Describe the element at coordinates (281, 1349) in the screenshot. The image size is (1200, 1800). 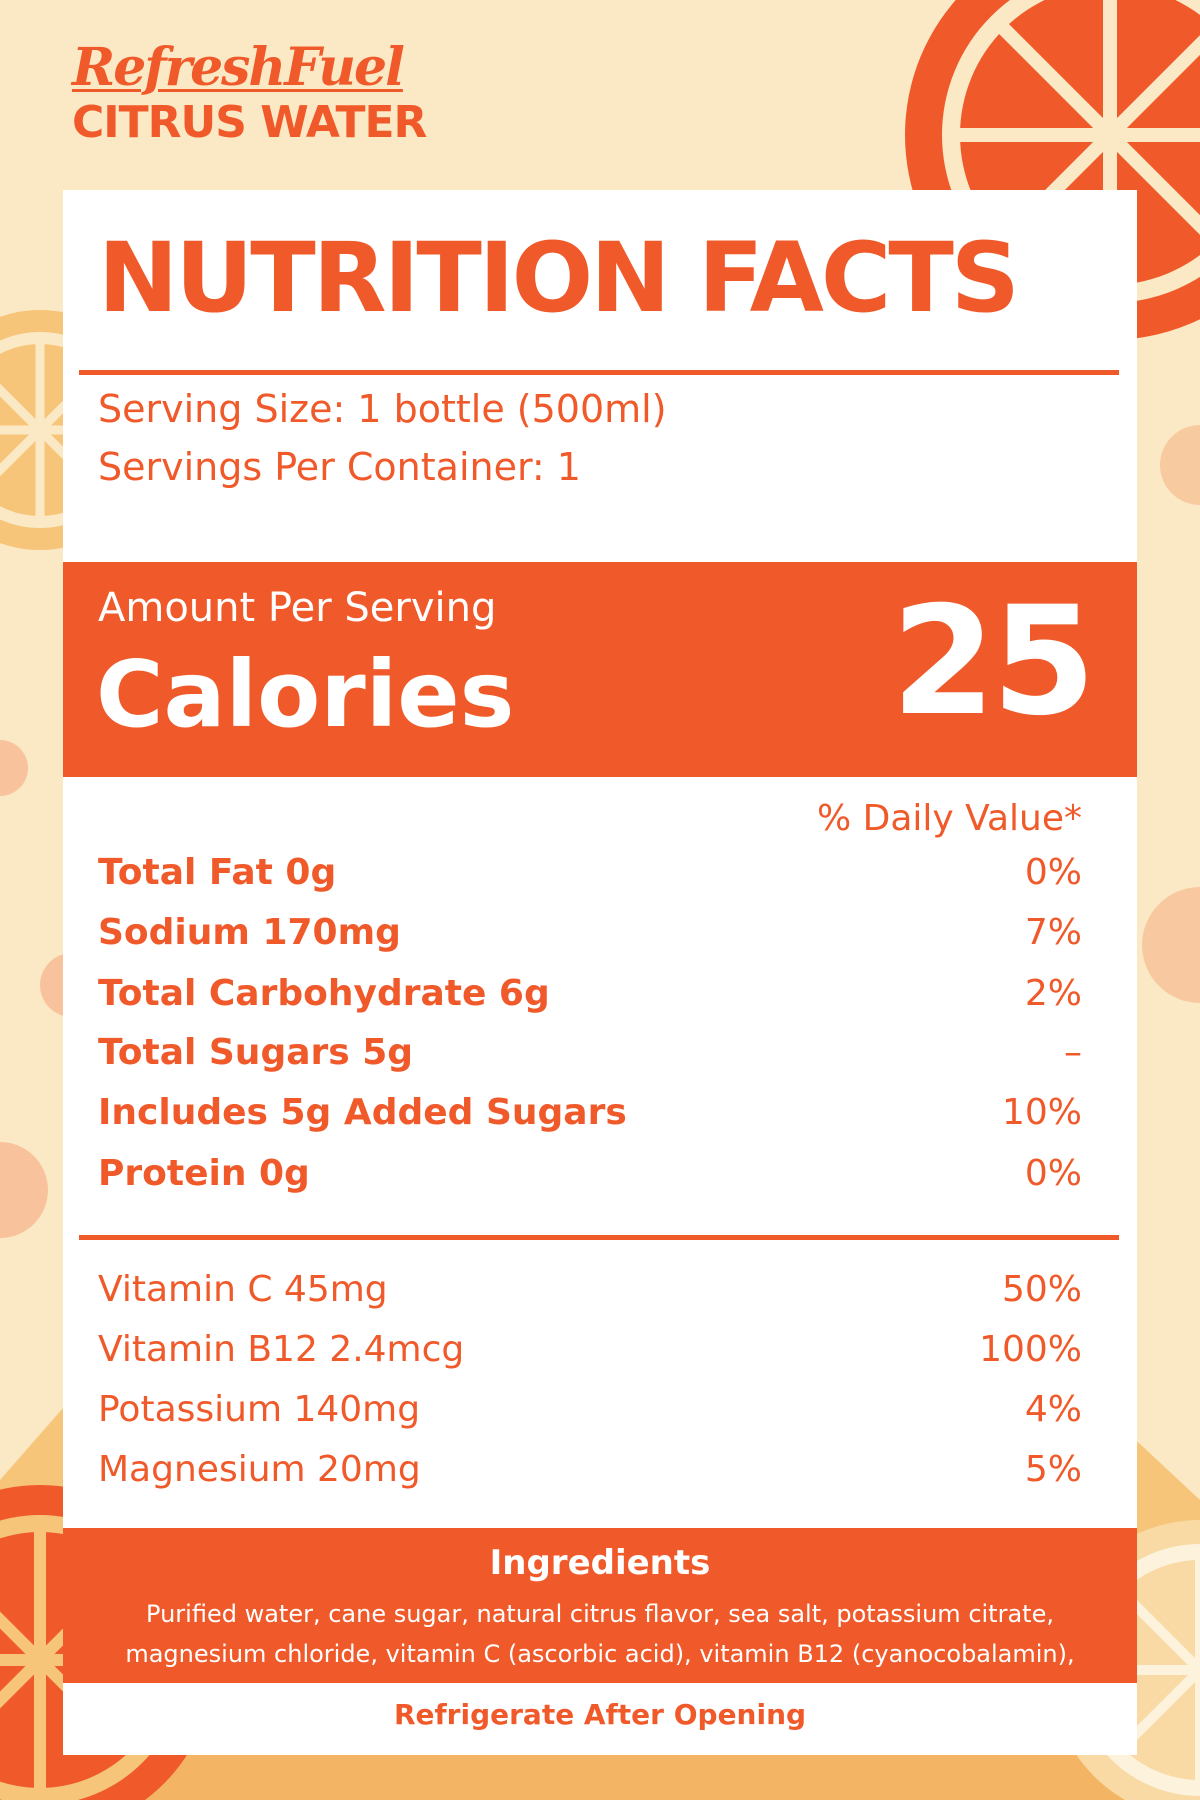
I see `vitamin-name: Vitamin B12 2.4mcg` at that location.